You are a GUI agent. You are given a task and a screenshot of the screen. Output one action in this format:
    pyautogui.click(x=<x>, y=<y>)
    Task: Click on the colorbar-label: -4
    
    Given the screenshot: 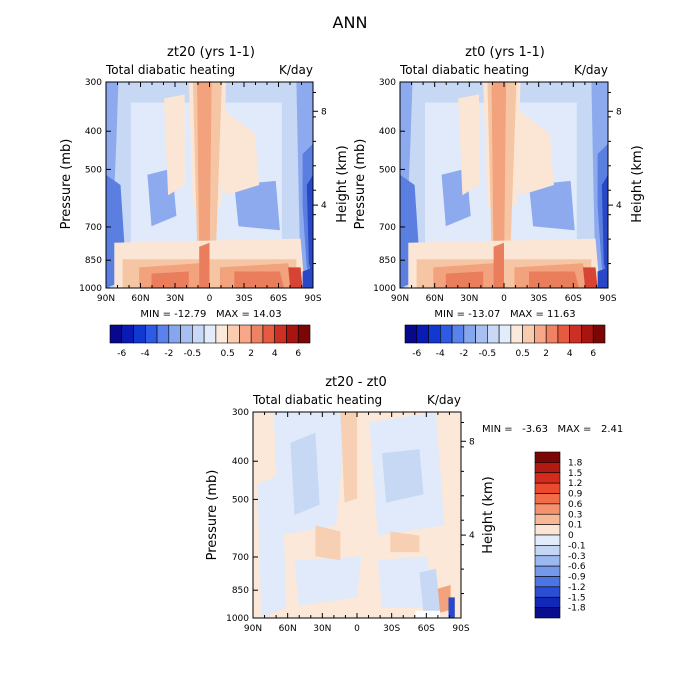 What is the action you would take?
    pyautogui.click(x=440, y=354)
    